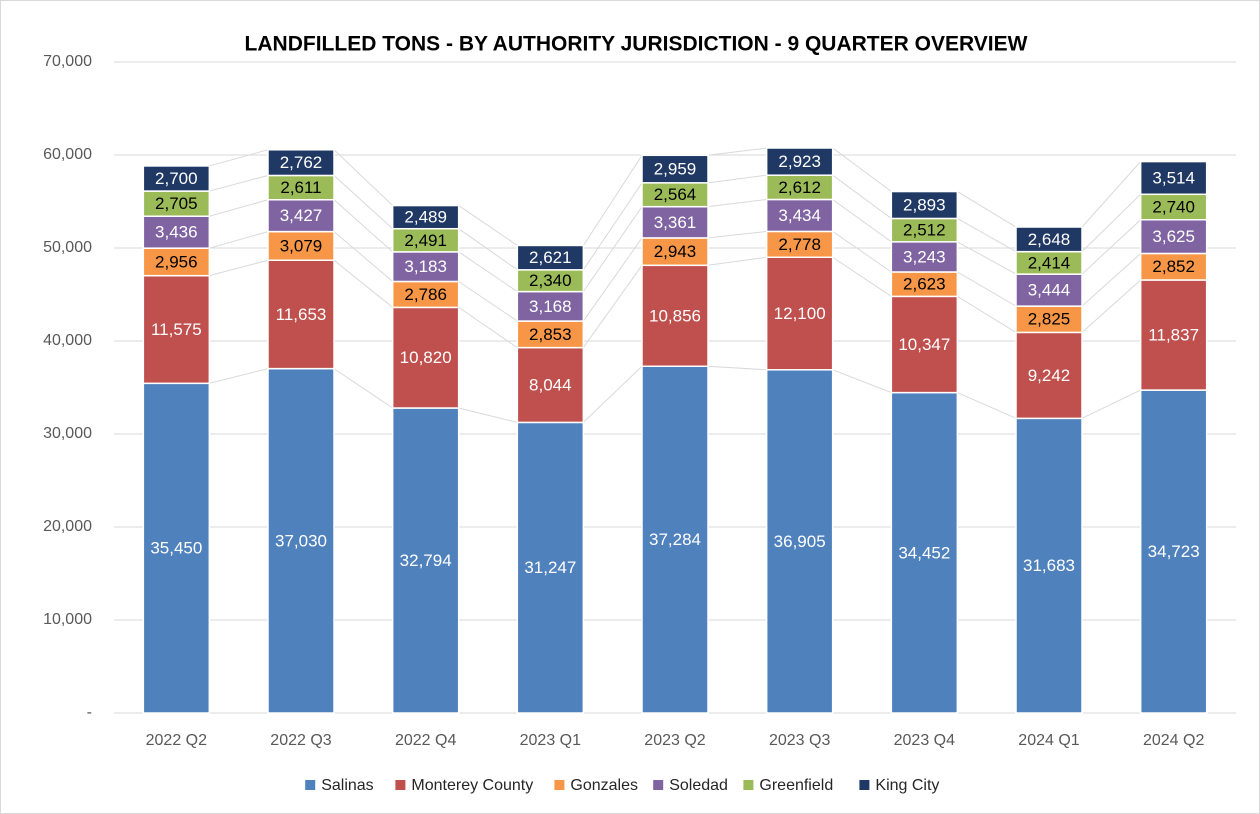 This screenshot has height=814, width=1260. I want to click on data-label: 2,623, so click(924, 284).